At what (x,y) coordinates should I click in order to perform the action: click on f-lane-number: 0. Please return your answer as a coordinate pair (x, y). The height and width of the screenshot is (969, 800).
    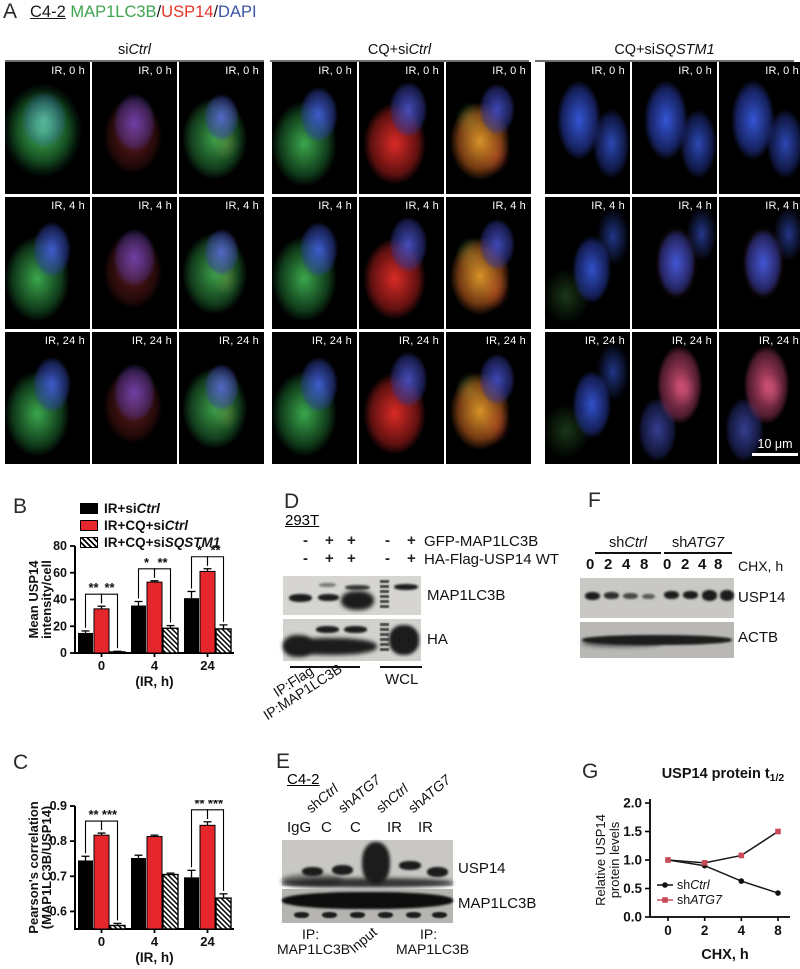
    Looking at the image, I should click on (590, 564).